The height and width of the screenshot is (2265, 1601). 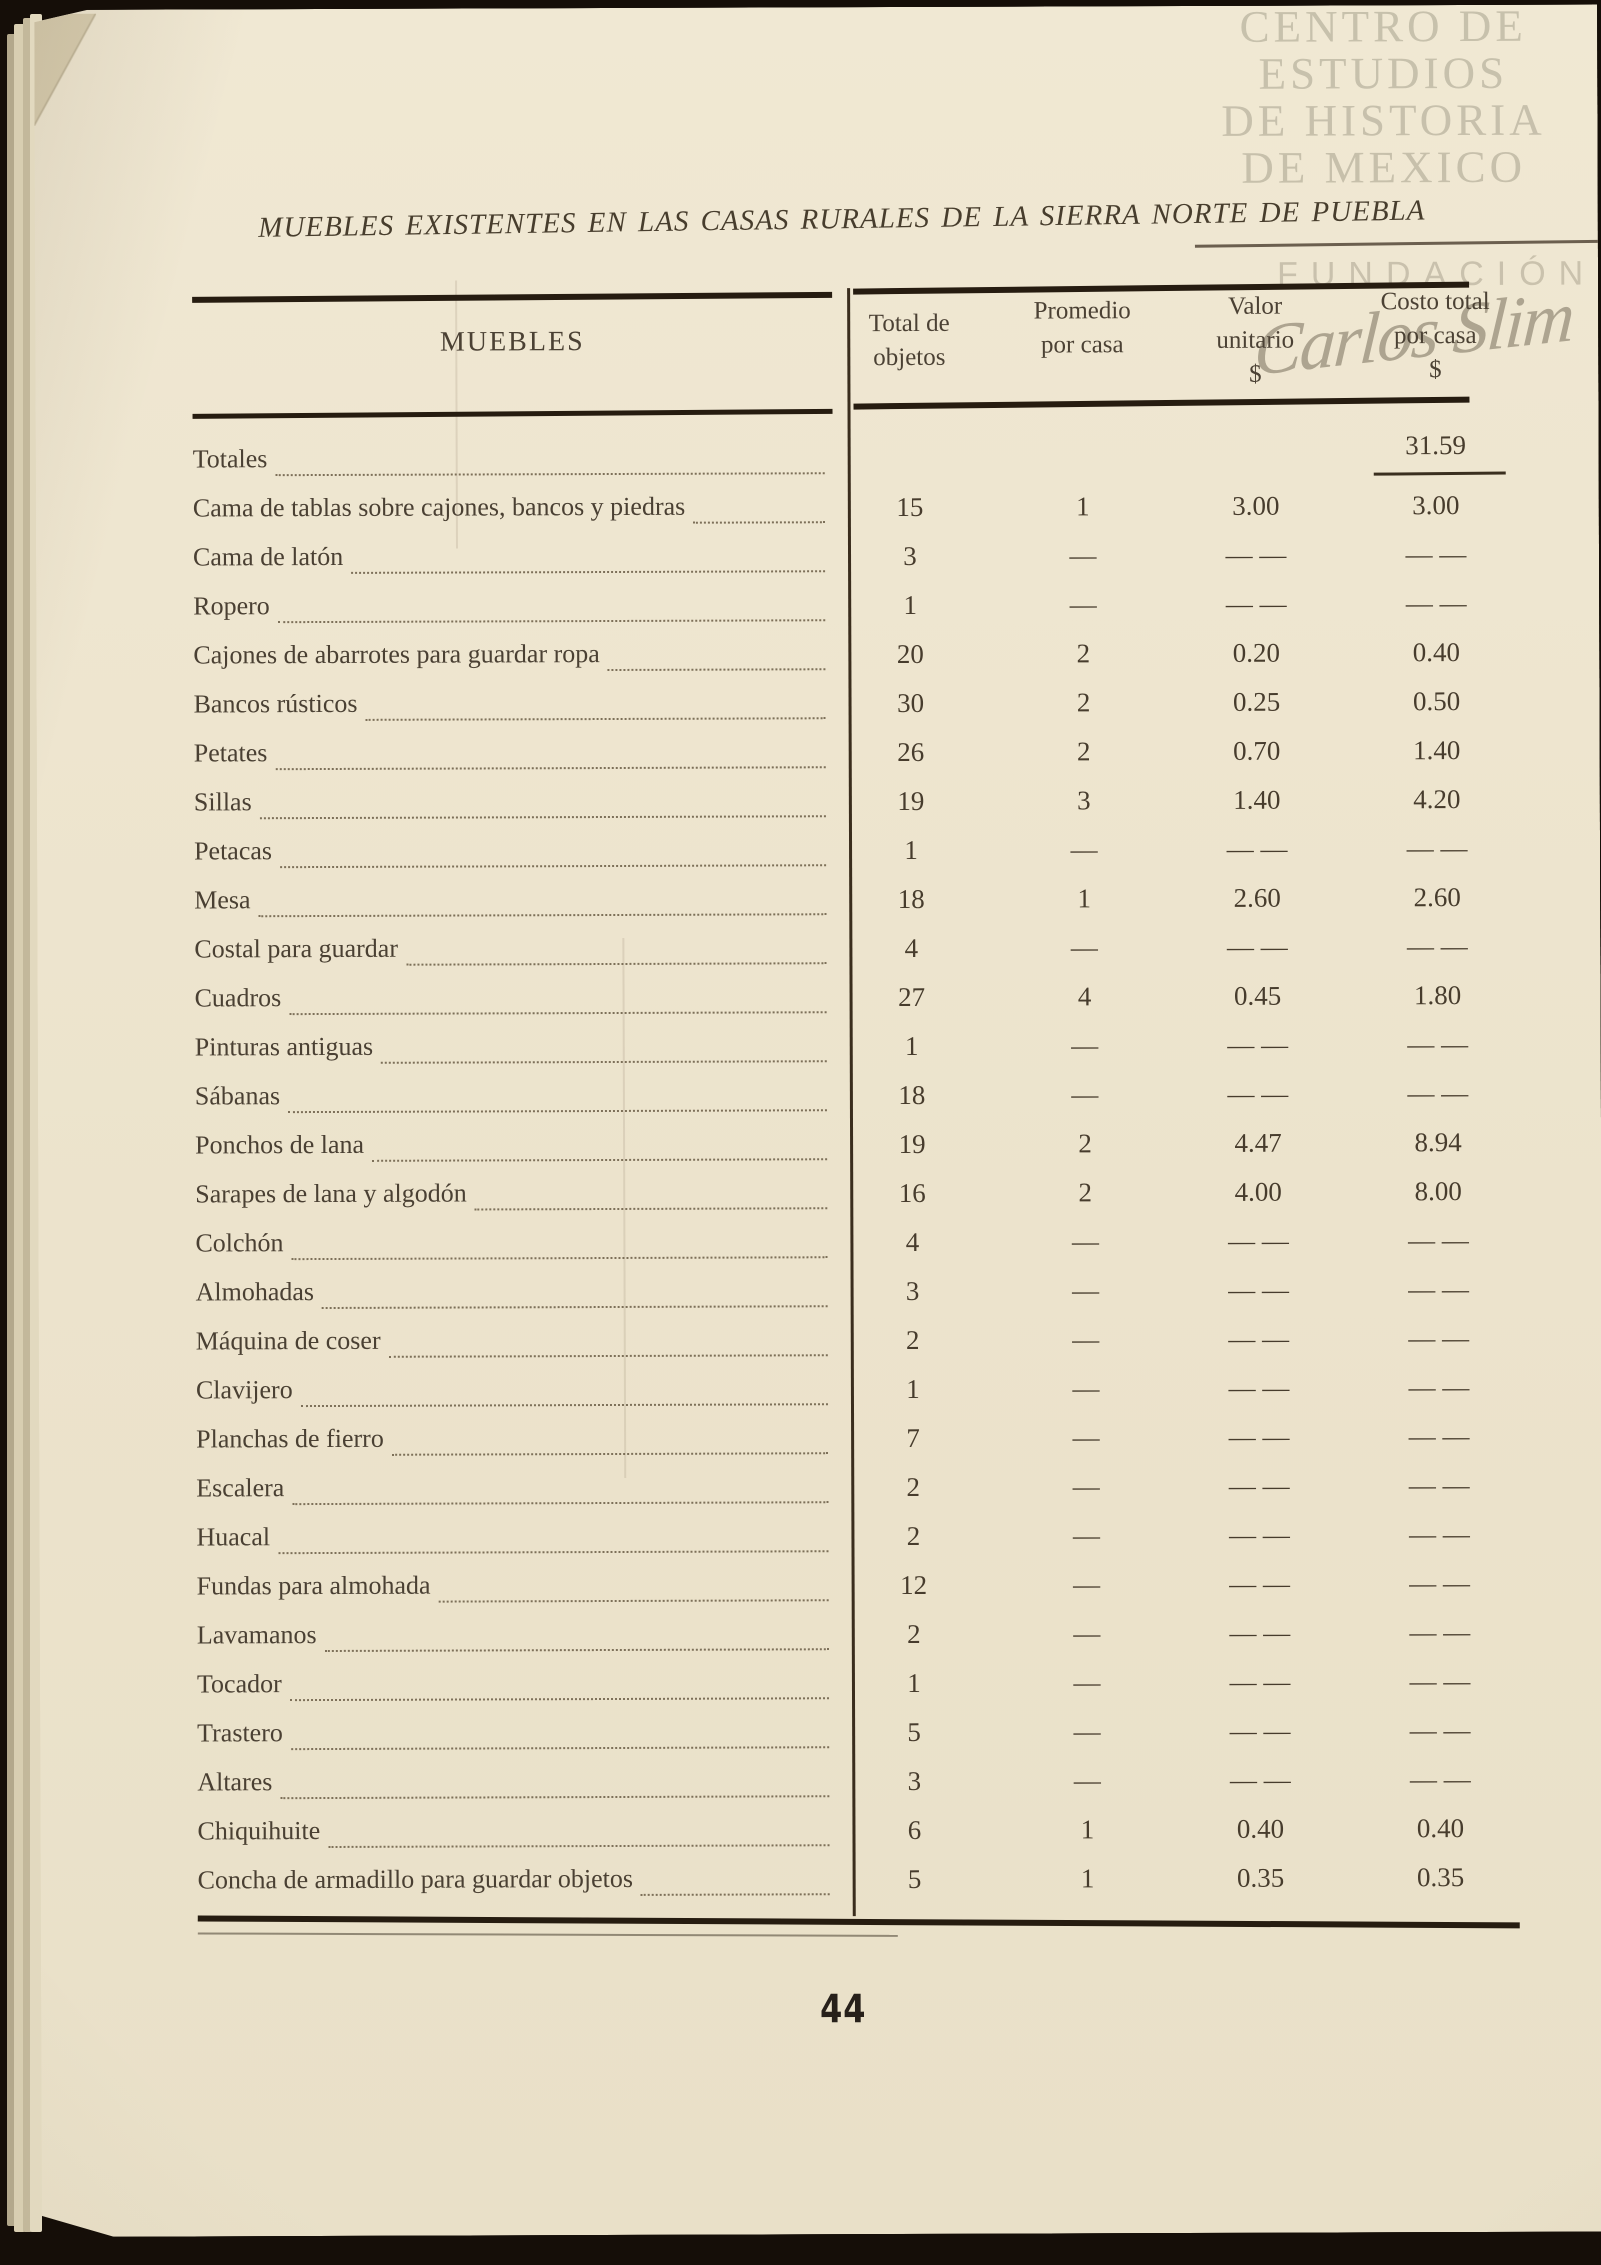 What do you see at coordinates (1161, 403) in the screenshot?
I see `table-header-rule-right` at bounding box center [1161, 403].